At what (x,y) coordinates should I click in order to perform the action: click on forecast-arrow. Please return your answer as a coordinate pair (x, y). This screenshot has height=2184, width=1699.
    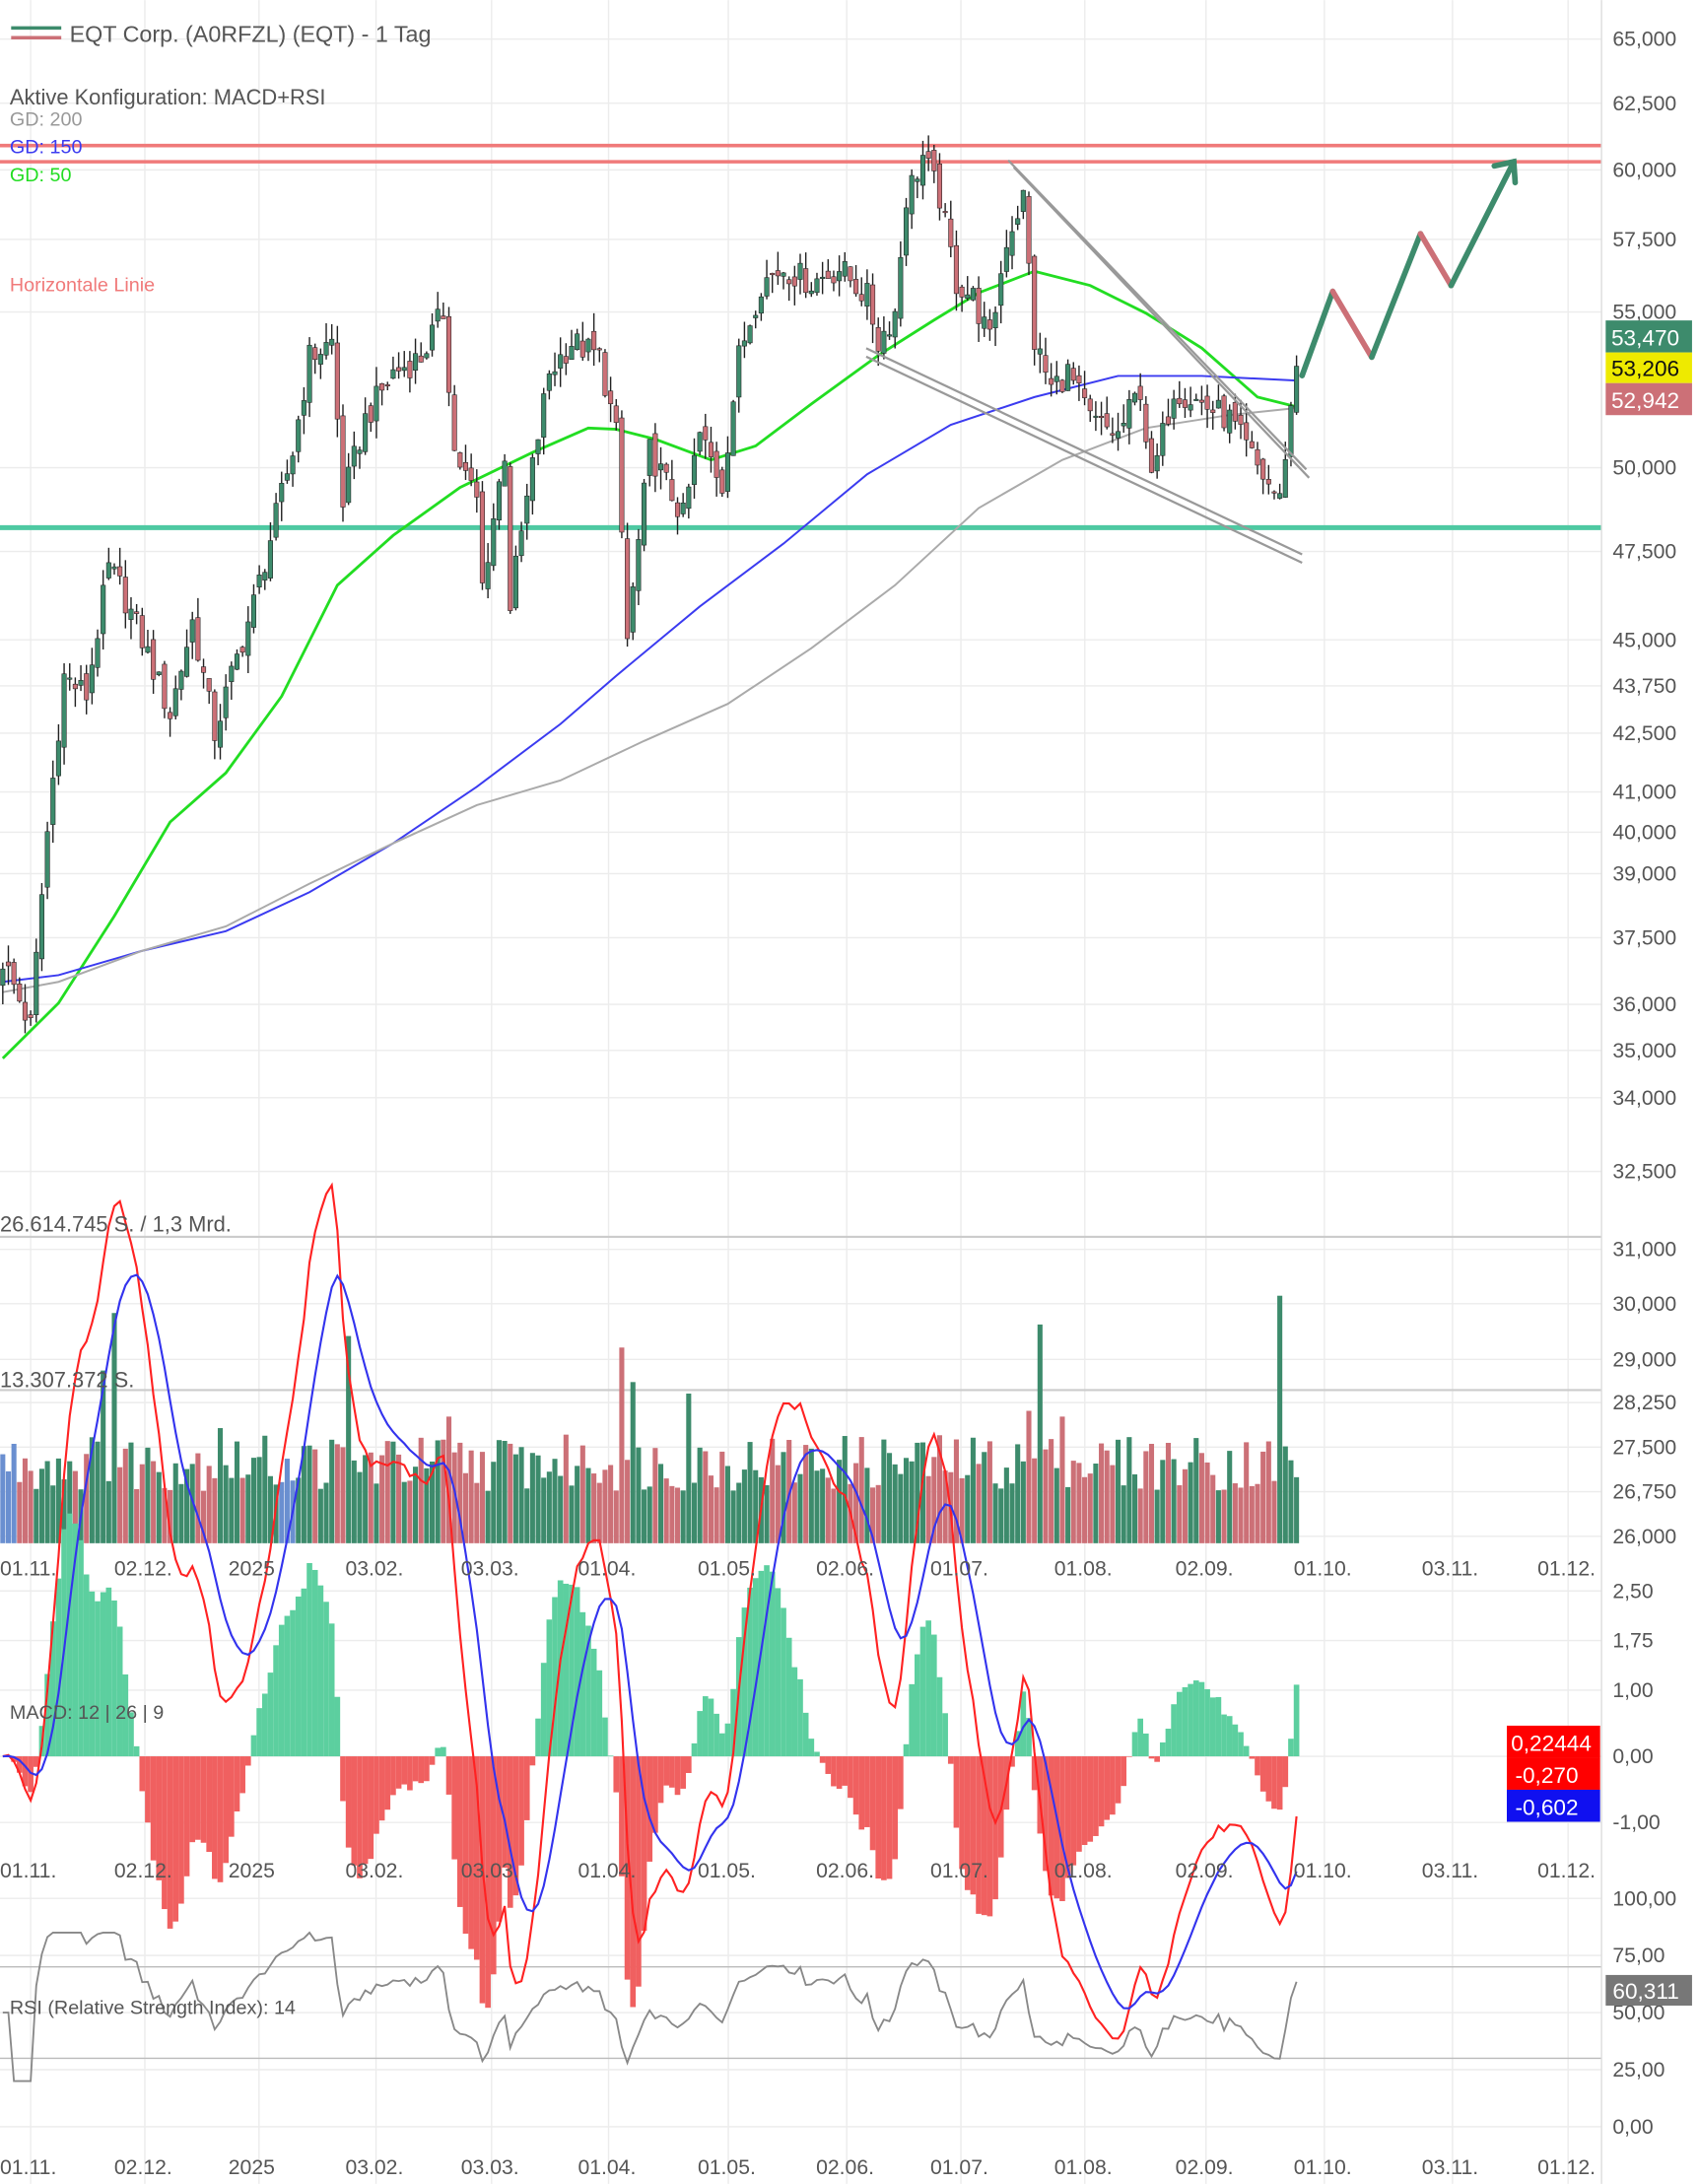
    Looking at the image, I should click on (1409, 268).